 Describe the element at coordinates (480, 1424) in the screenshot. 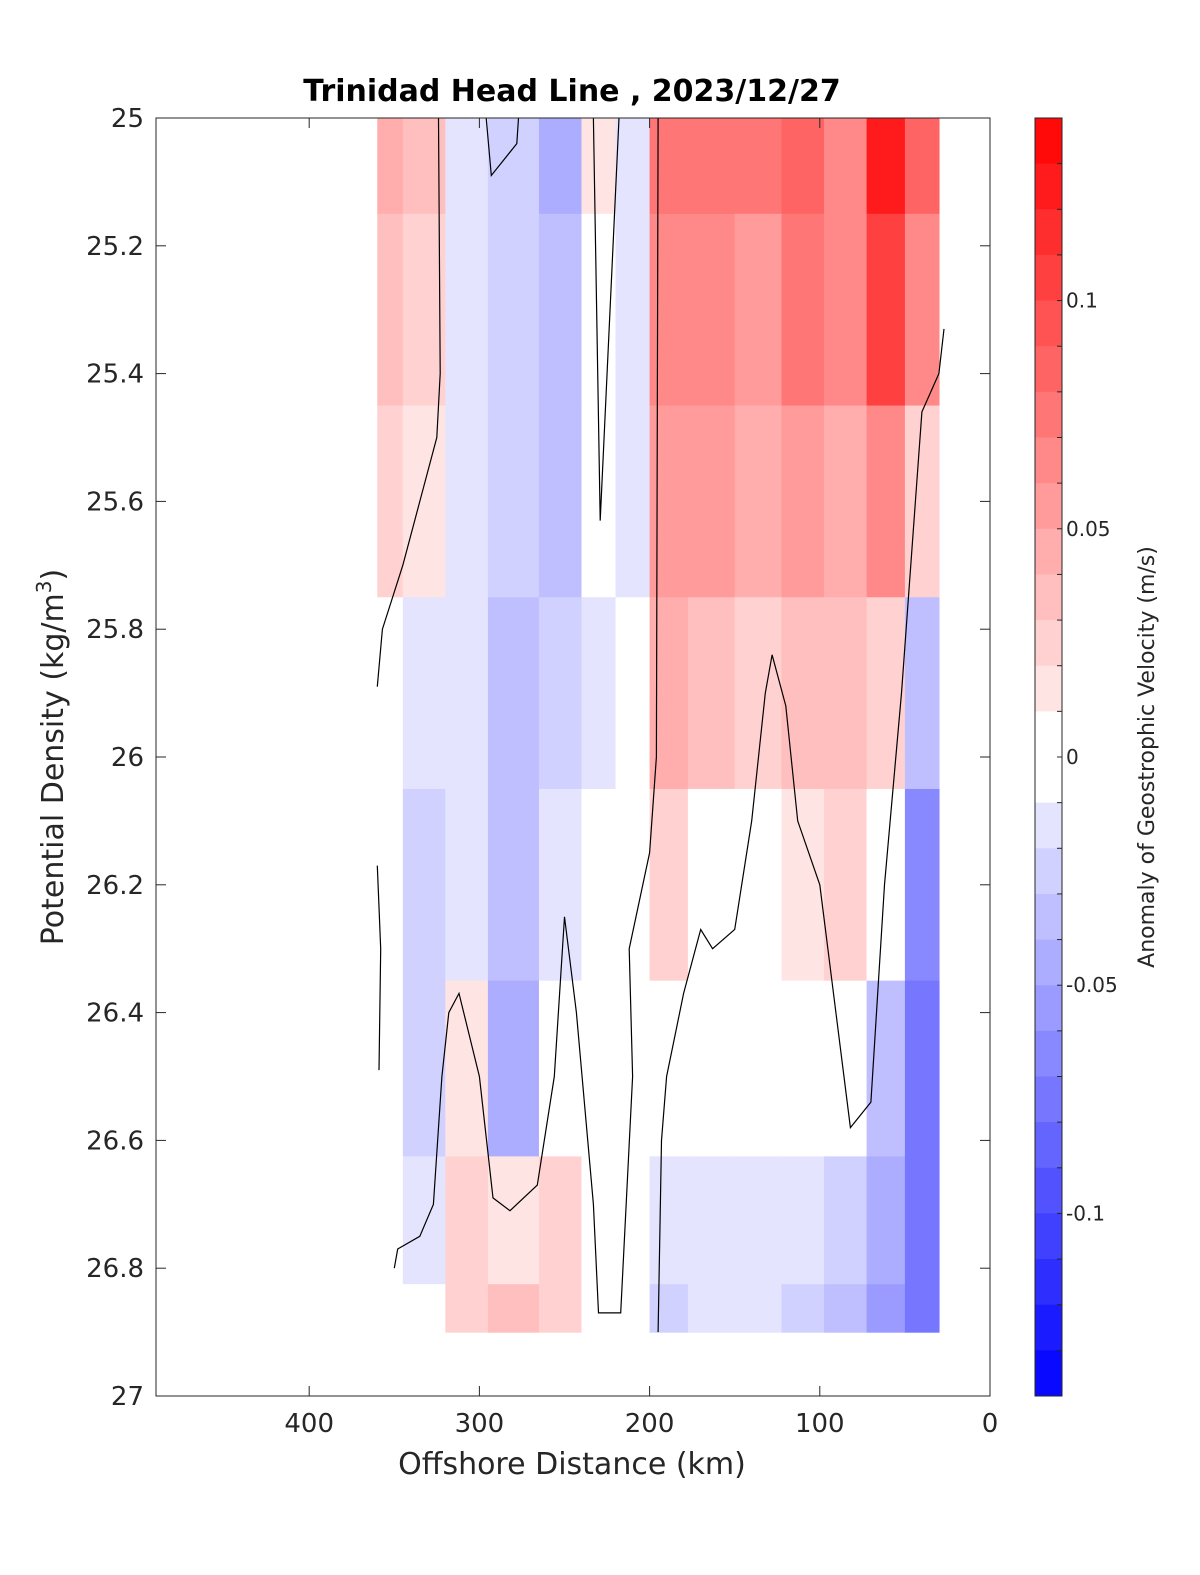

I see `x-tick-label: 300` at that location.